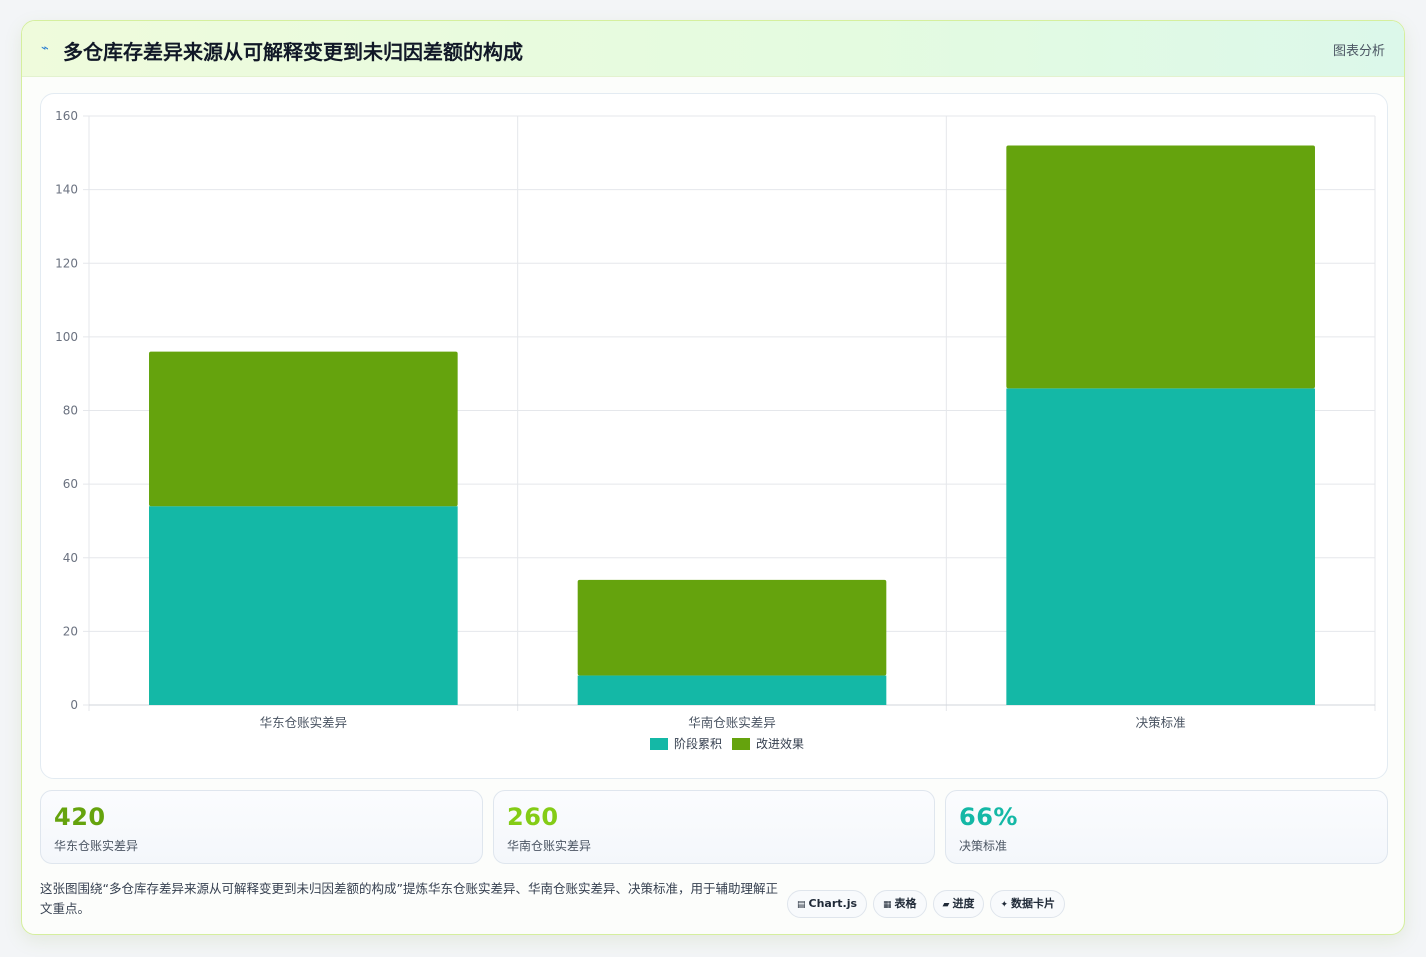 The width and height of the screenshot is (1426, 957). Describe the element at coordinates (713, 49) in the screenshot. I see `card-header: ⌁ 多仓库存差异来源从可解释变更到未归因差额的构成 图表分析` at that location.